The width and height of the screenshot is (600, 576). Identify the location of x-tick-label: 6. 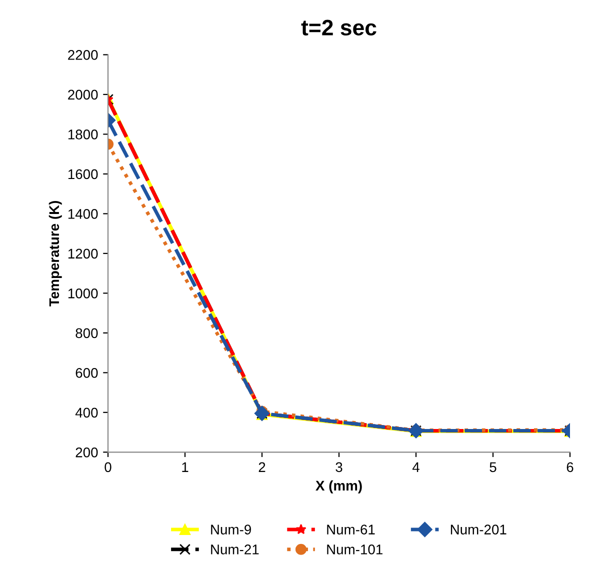
(570, 467).